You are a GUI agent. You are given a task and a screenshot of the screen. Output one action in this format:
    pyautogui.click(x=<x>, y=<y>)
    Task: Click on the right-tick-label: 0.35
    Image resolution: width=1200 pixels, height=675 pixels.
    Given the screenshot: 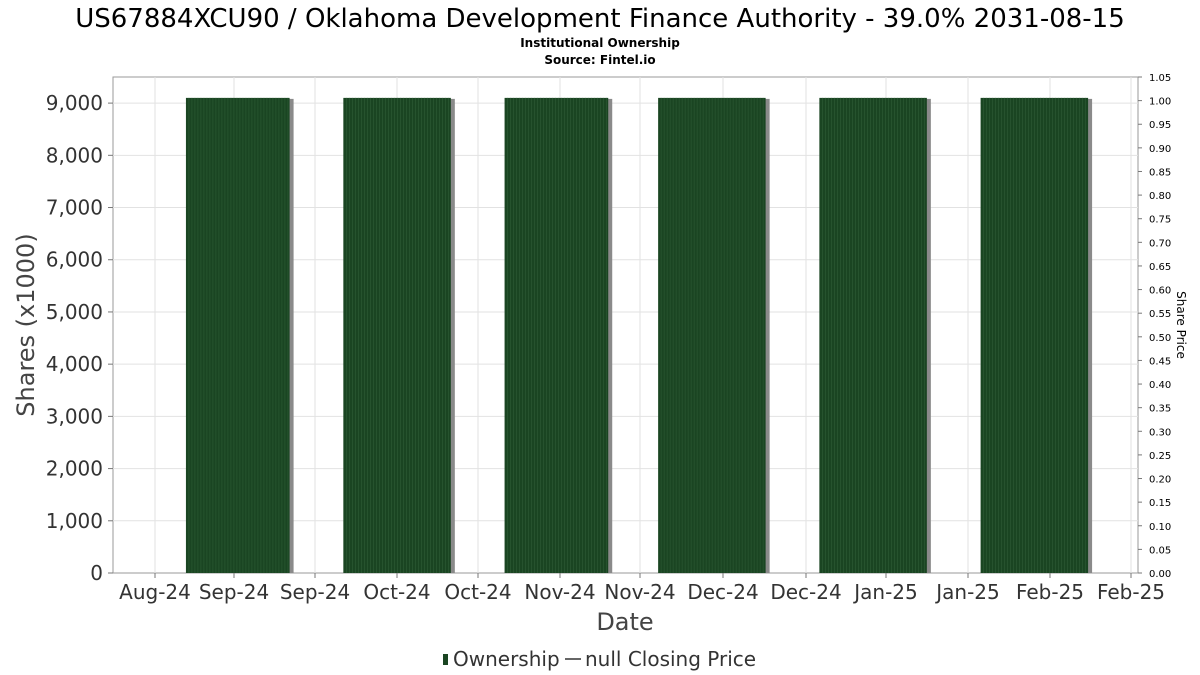 What is the action you would take?
    pyautogui.click(x=1160, y=409)
    